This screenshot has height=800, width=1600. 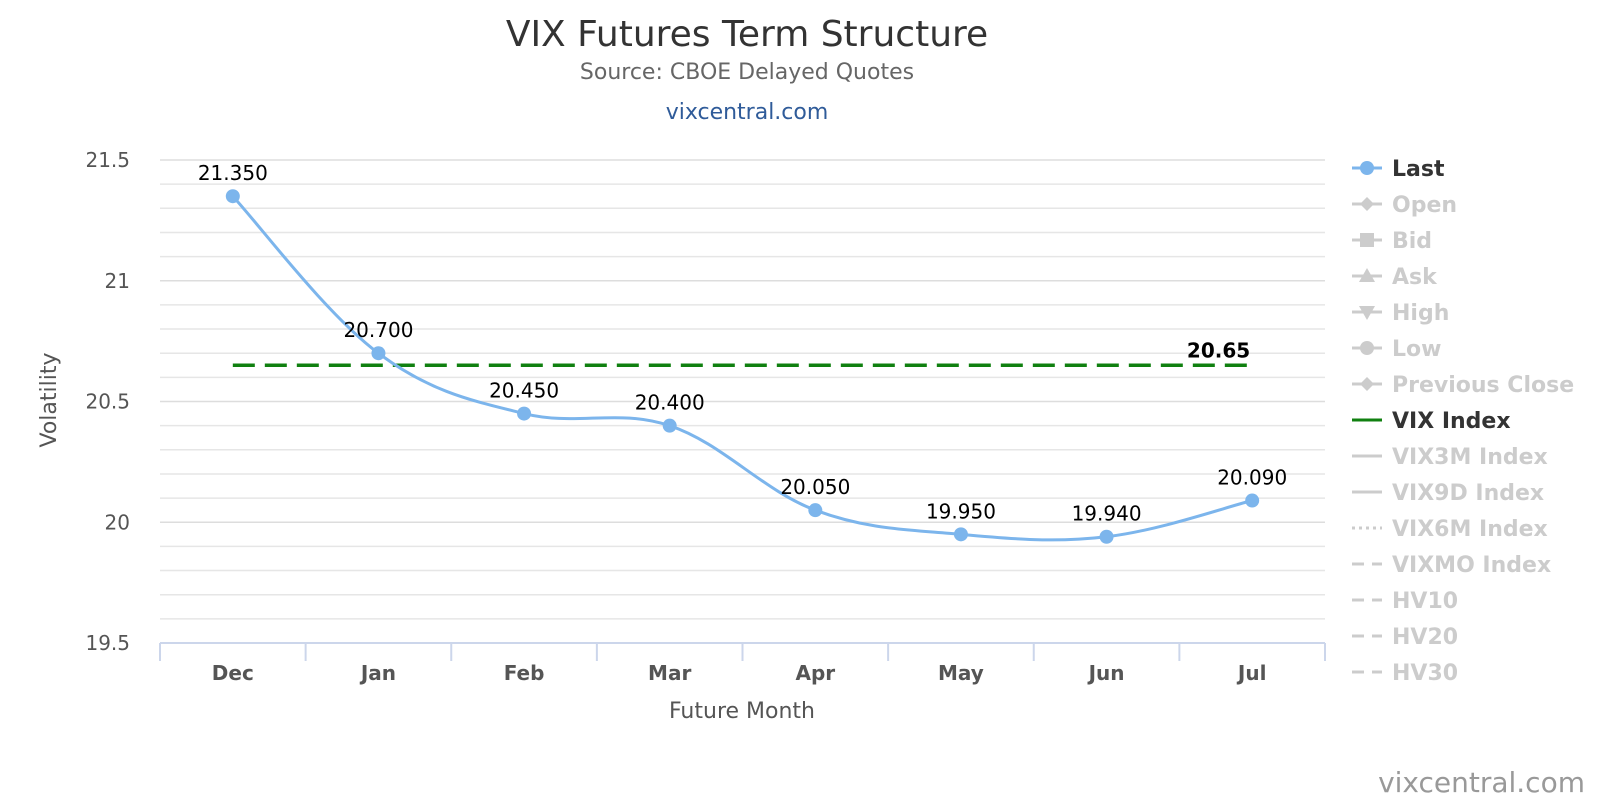 What do you see at coordinates (815, 673) in the screenshot?
I see `x-tick-label: Apr` at bounding box center [815, 673].